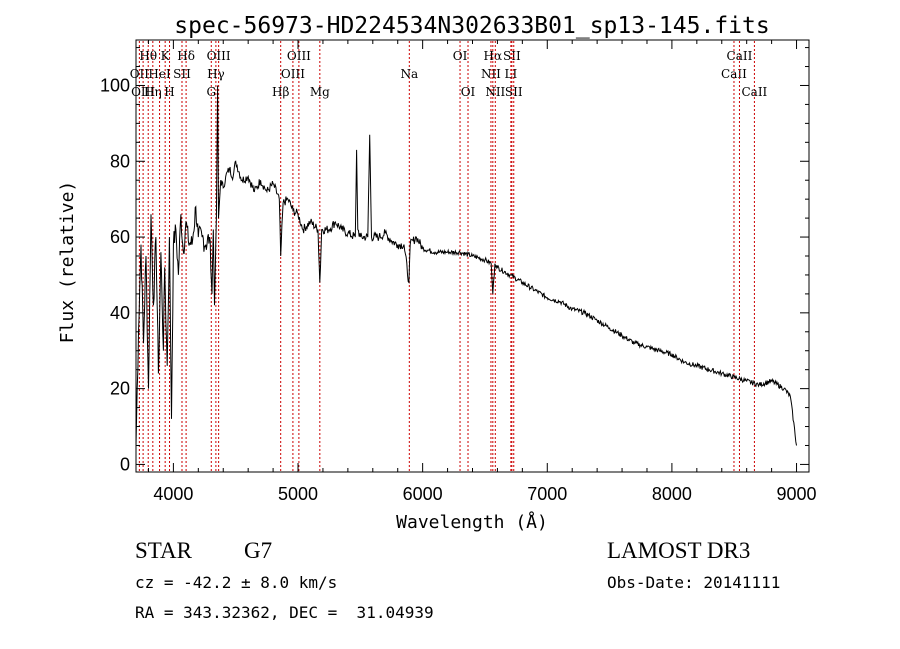 This screenshot has height=649, width=900. Describe the element at coordinates (186, 56) in the screenshot. I see `spectral-line-label: Hδ` at that location.